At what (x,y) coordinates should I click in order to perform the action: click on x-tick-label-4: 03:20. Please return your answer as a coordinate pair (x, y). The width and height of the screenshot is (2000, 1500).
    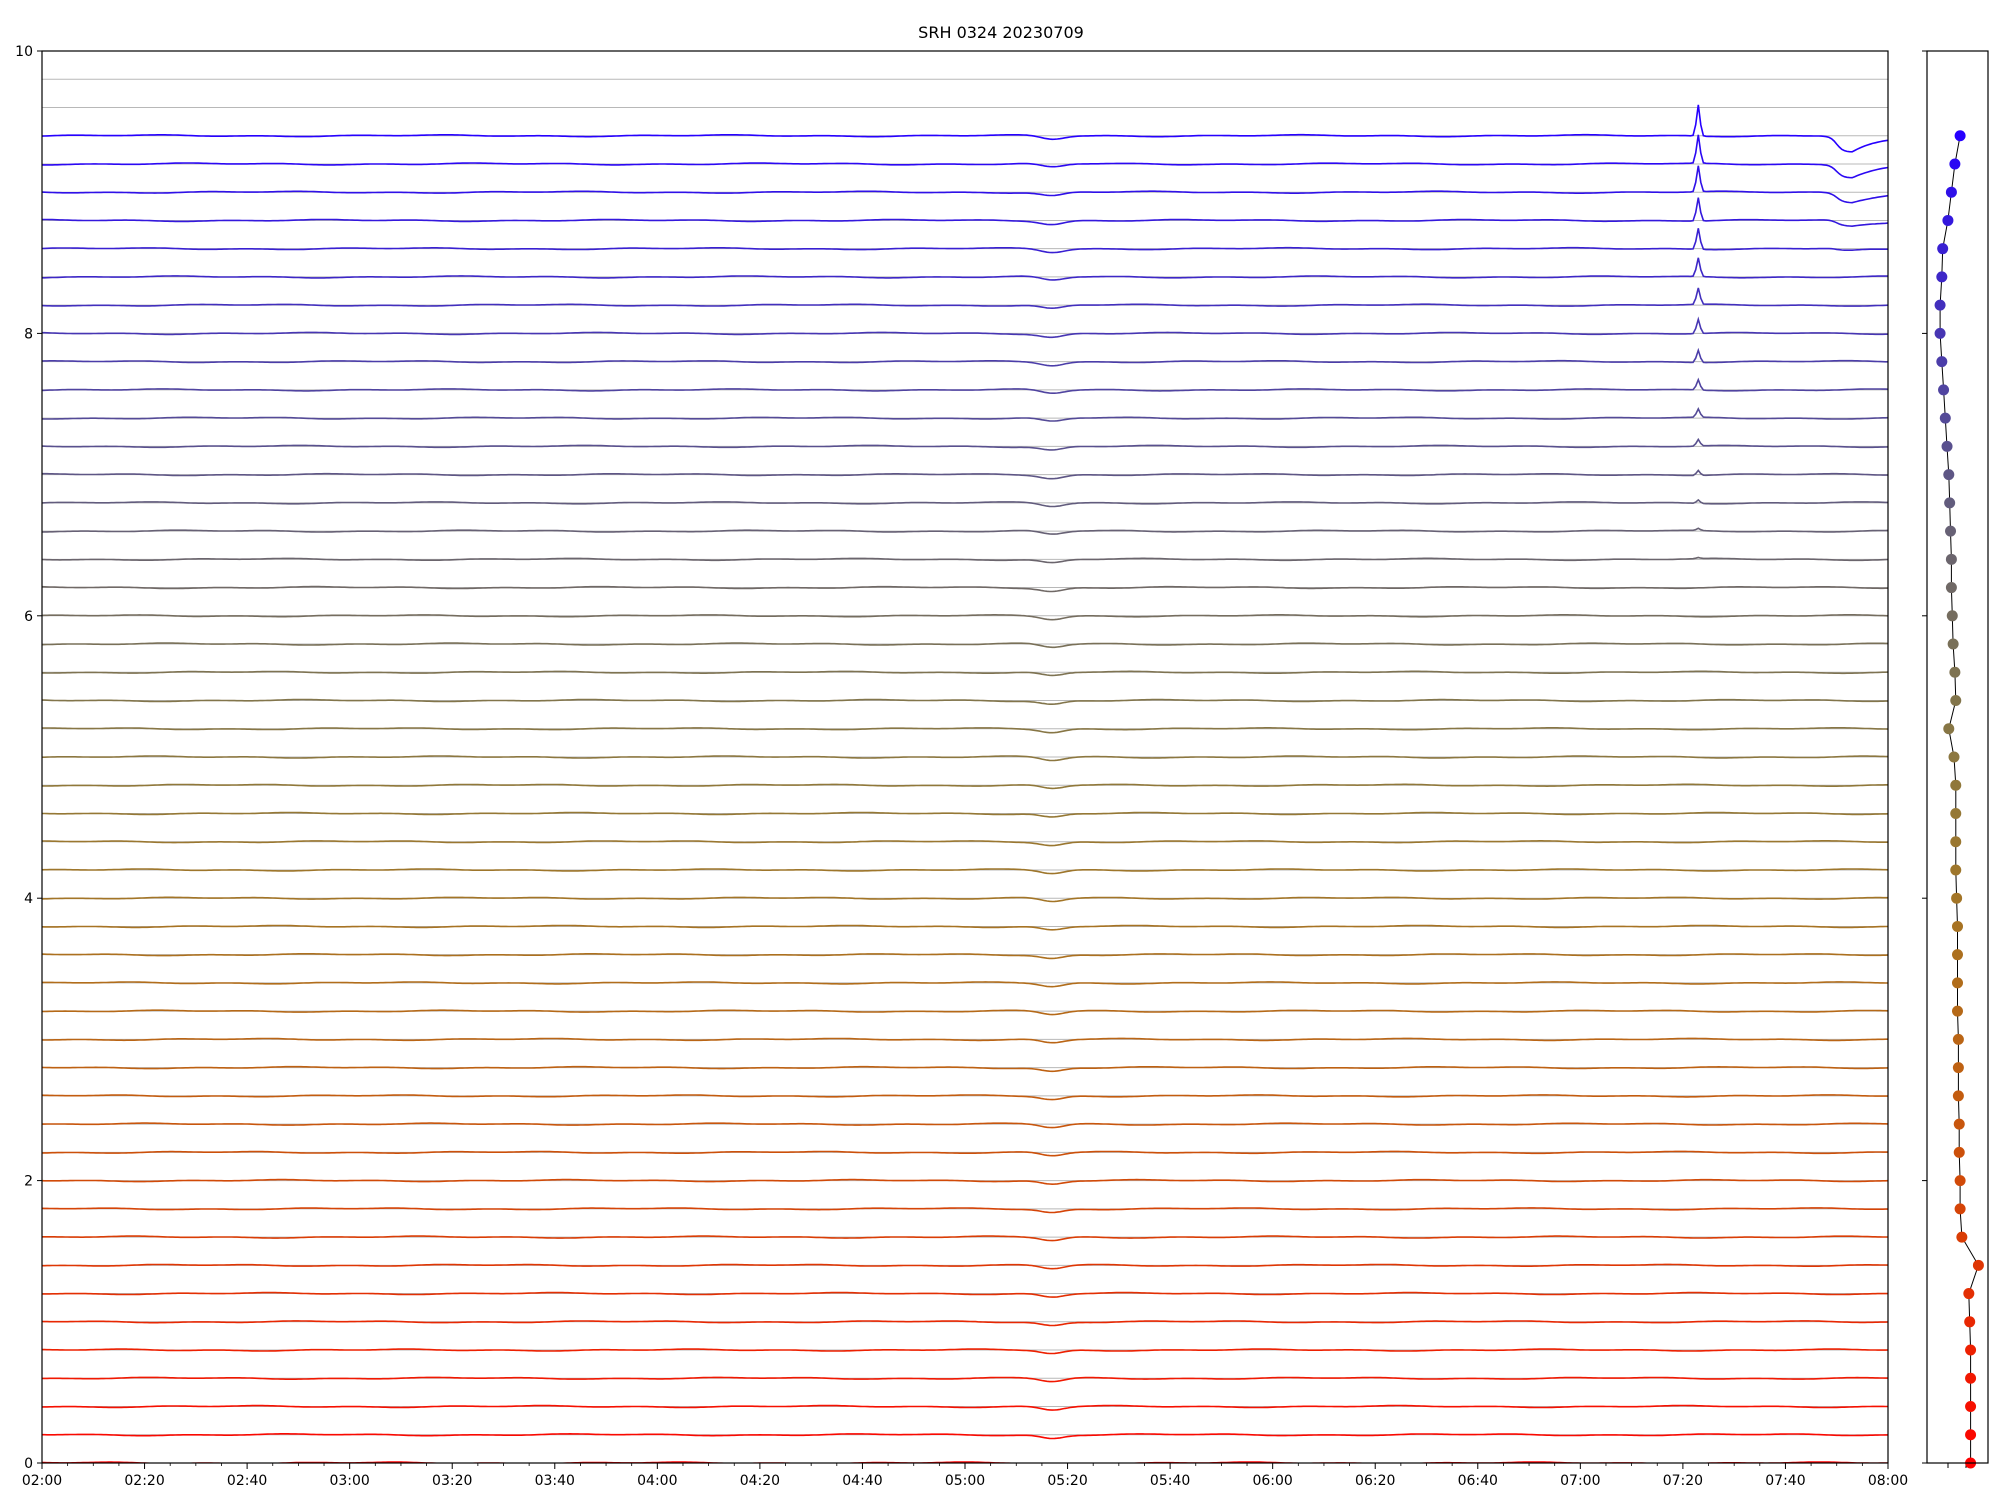
    Looking at the image, I should click on (452, 1481).